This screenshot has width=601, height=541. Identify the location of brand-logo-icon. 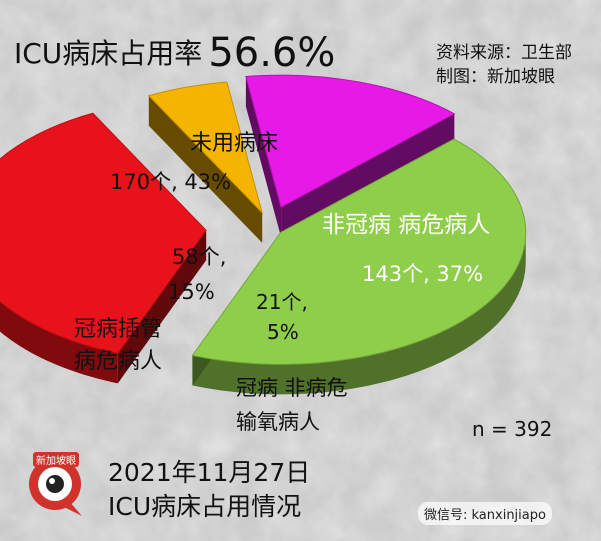
(55, 487).